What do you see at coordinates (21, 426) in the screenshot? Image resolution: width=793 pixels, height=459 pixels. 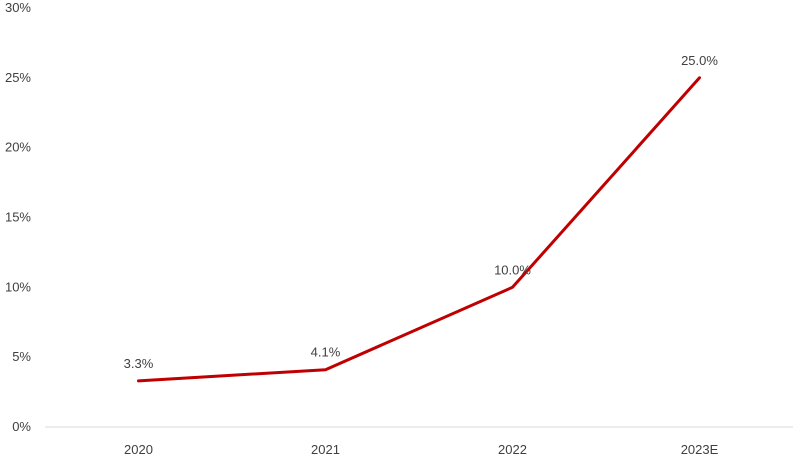 I see `y-tick-label: 0%` at bounding box center [21, 426].